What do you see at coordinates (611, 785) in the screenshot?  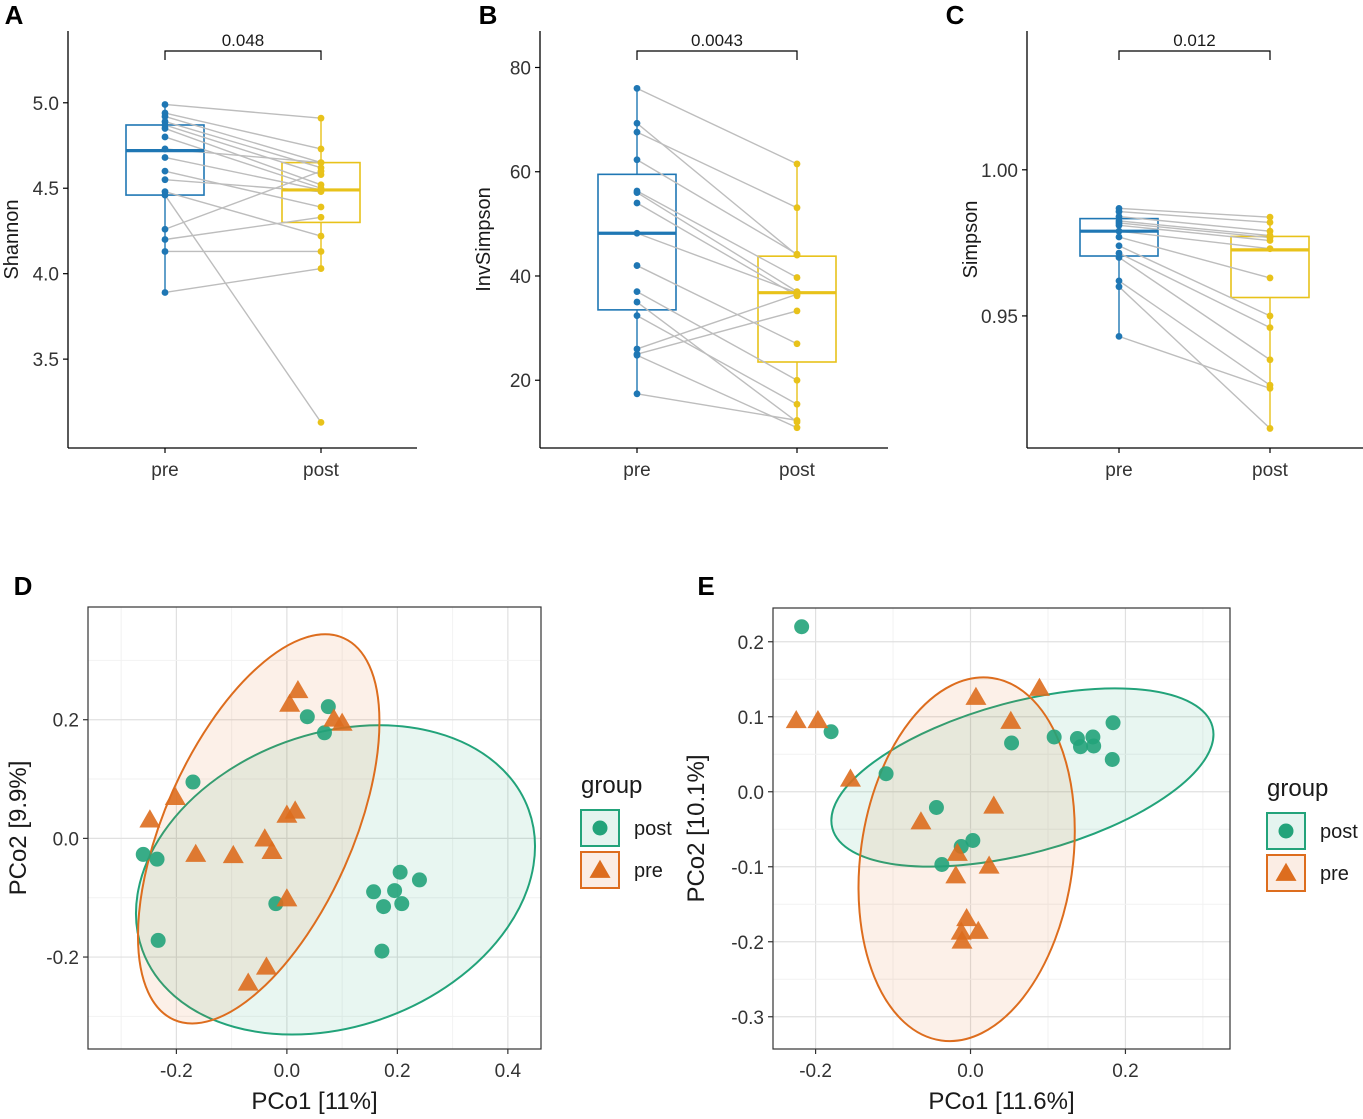 I see `legend-title: group` at bounding box center [611, 785].